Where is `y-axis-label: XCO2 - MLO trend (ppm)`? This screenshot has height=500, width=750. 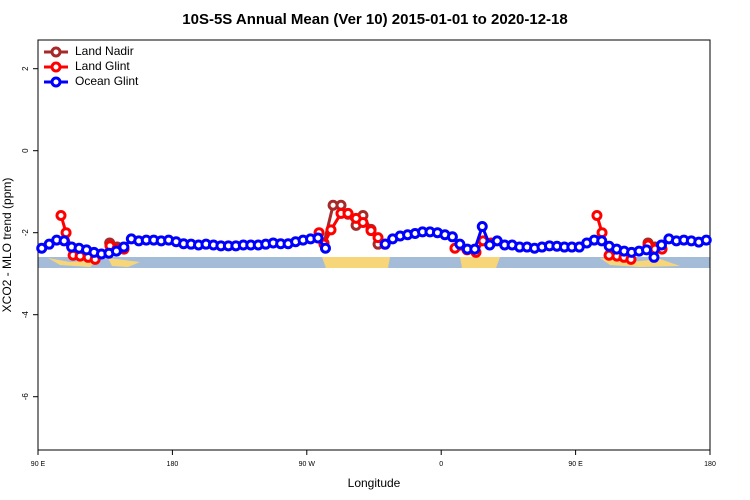 y-axis-label: XCO2 - MLO trend (ppm) is located at coordinates (7, 245).